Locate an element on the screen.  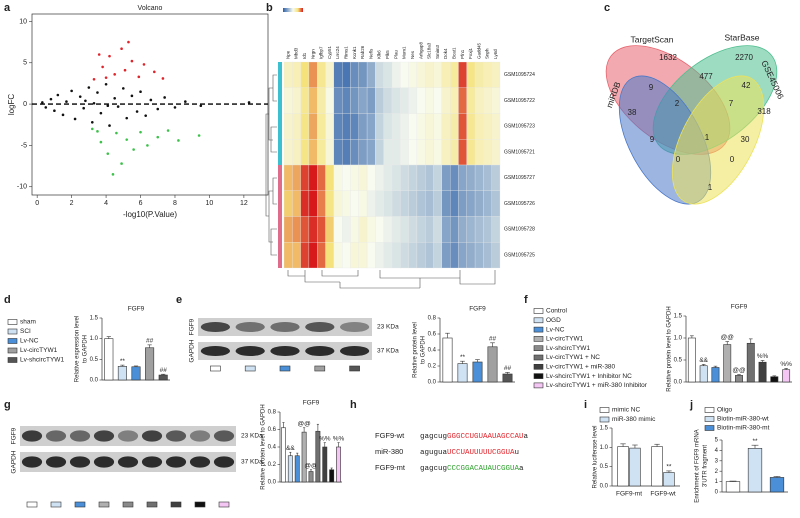
legend-label: Lv-circTYW1 + NC is located at coordinates (573, 357).